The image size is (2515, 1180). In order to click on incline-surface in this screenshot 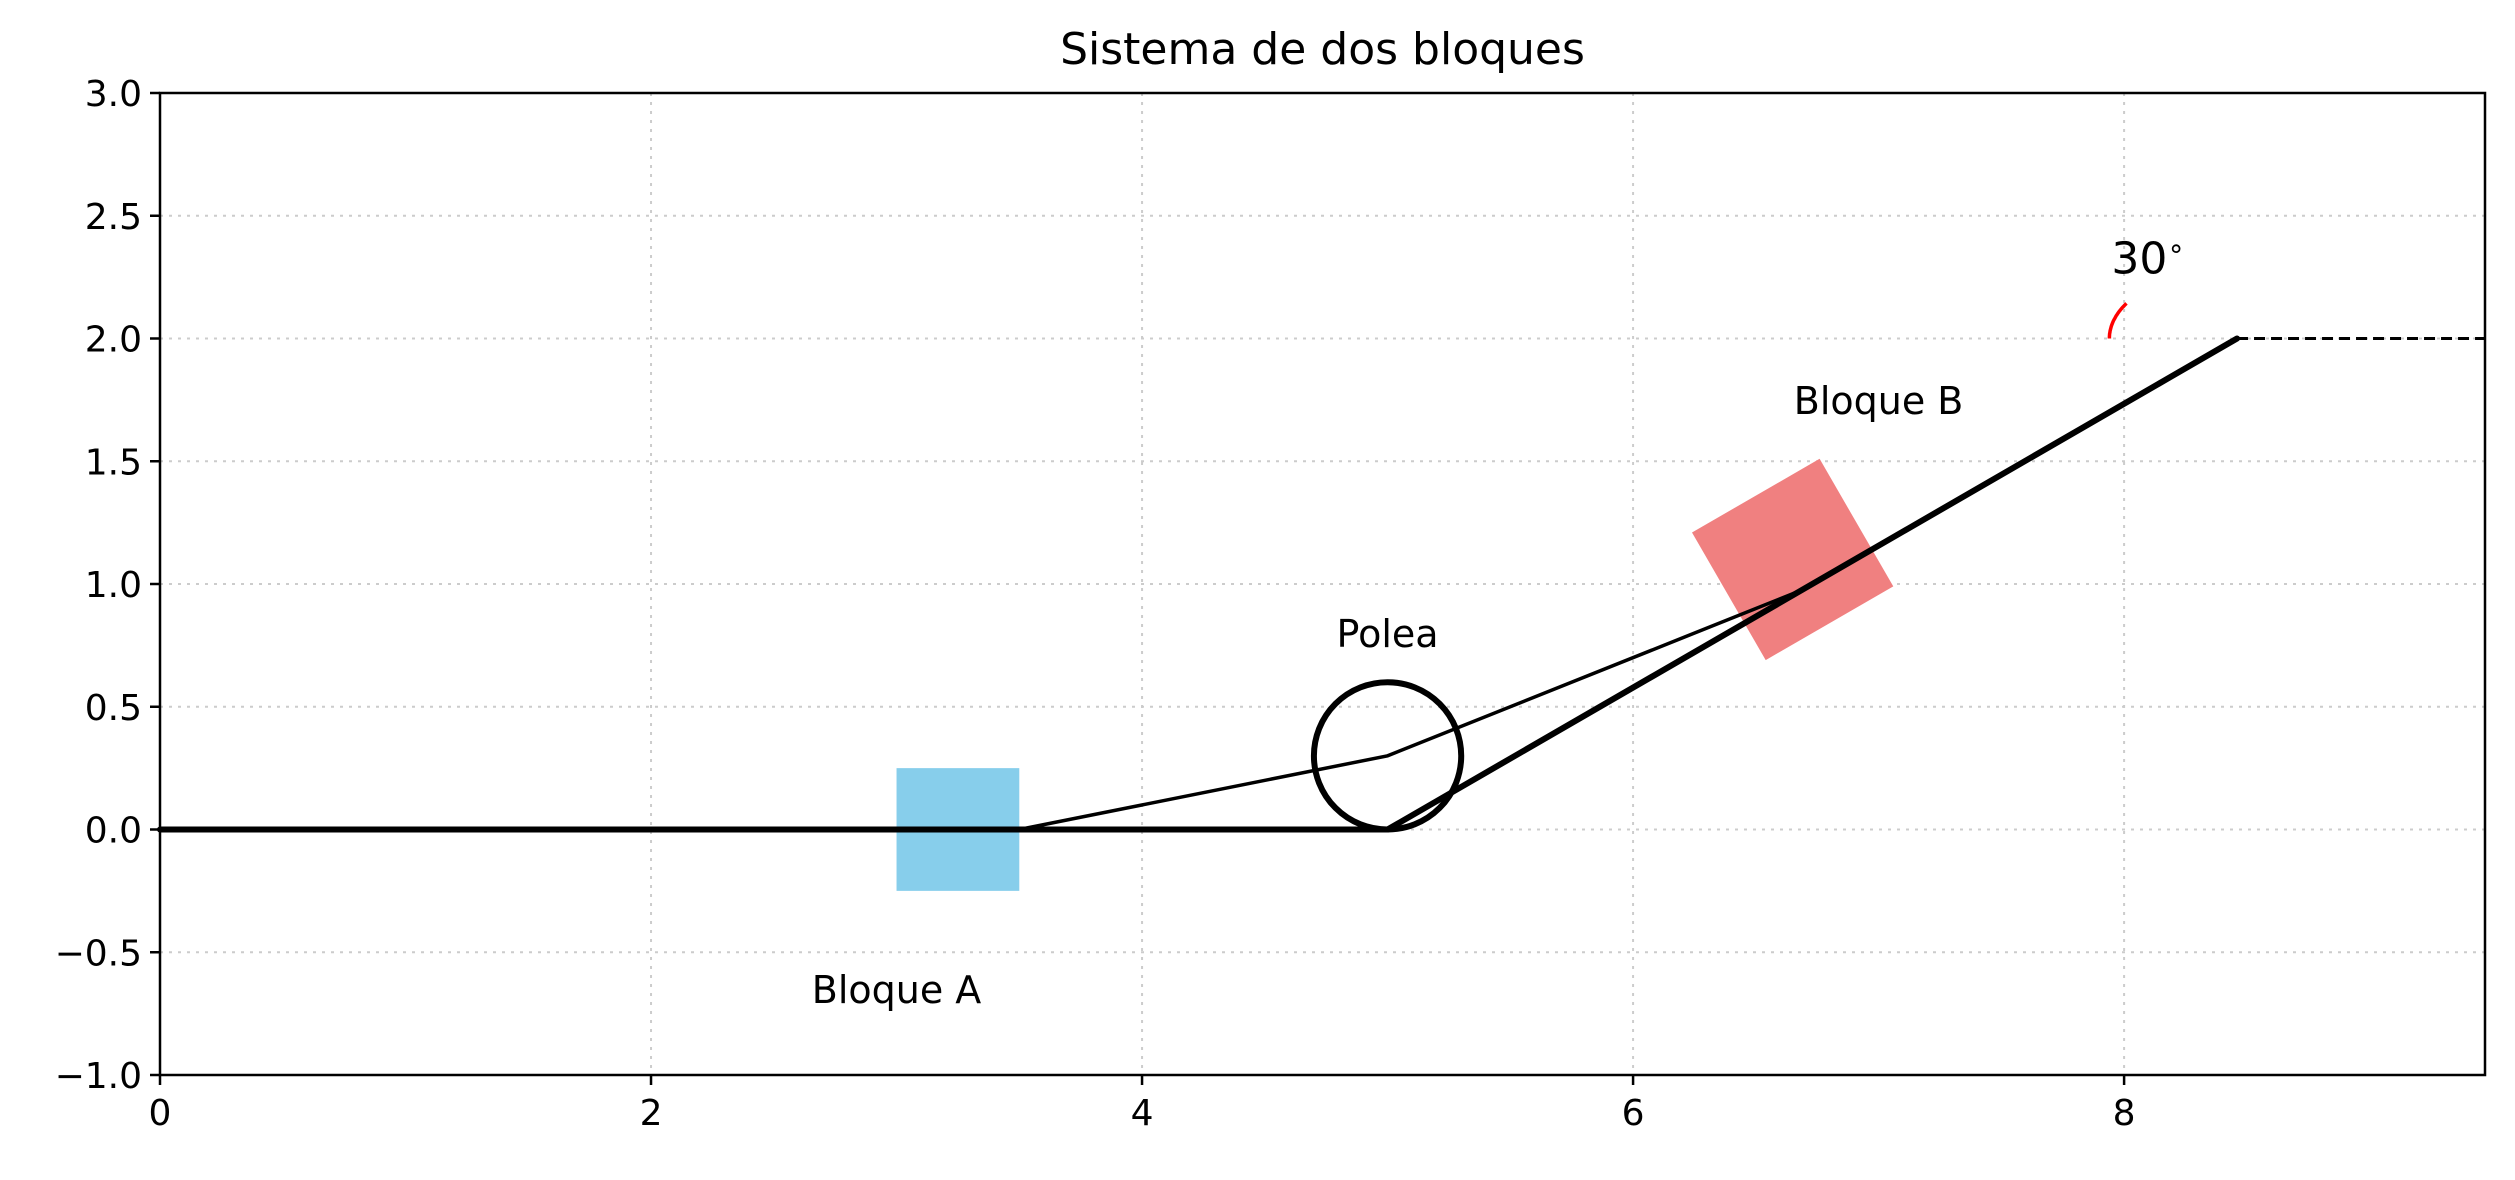, I will do `click(1812, 584)`.